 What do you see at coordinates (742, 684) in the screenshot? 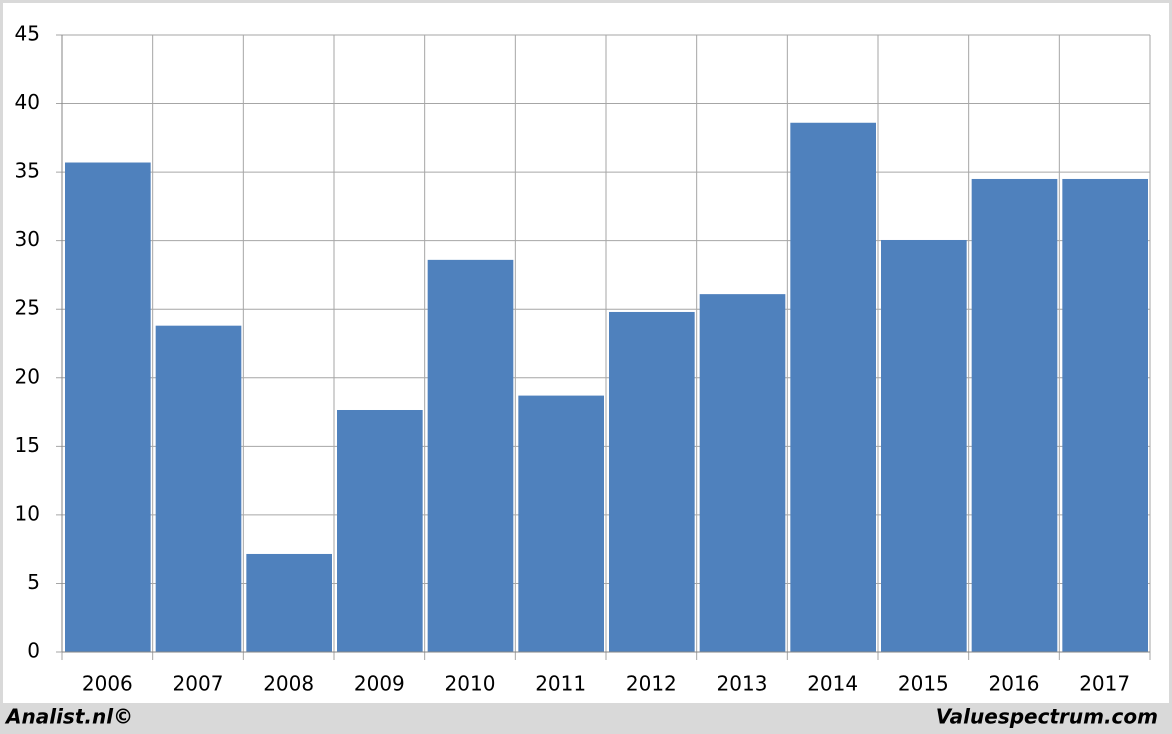
I see `x-tick-label: 2013` at bounding box center [742, 684].